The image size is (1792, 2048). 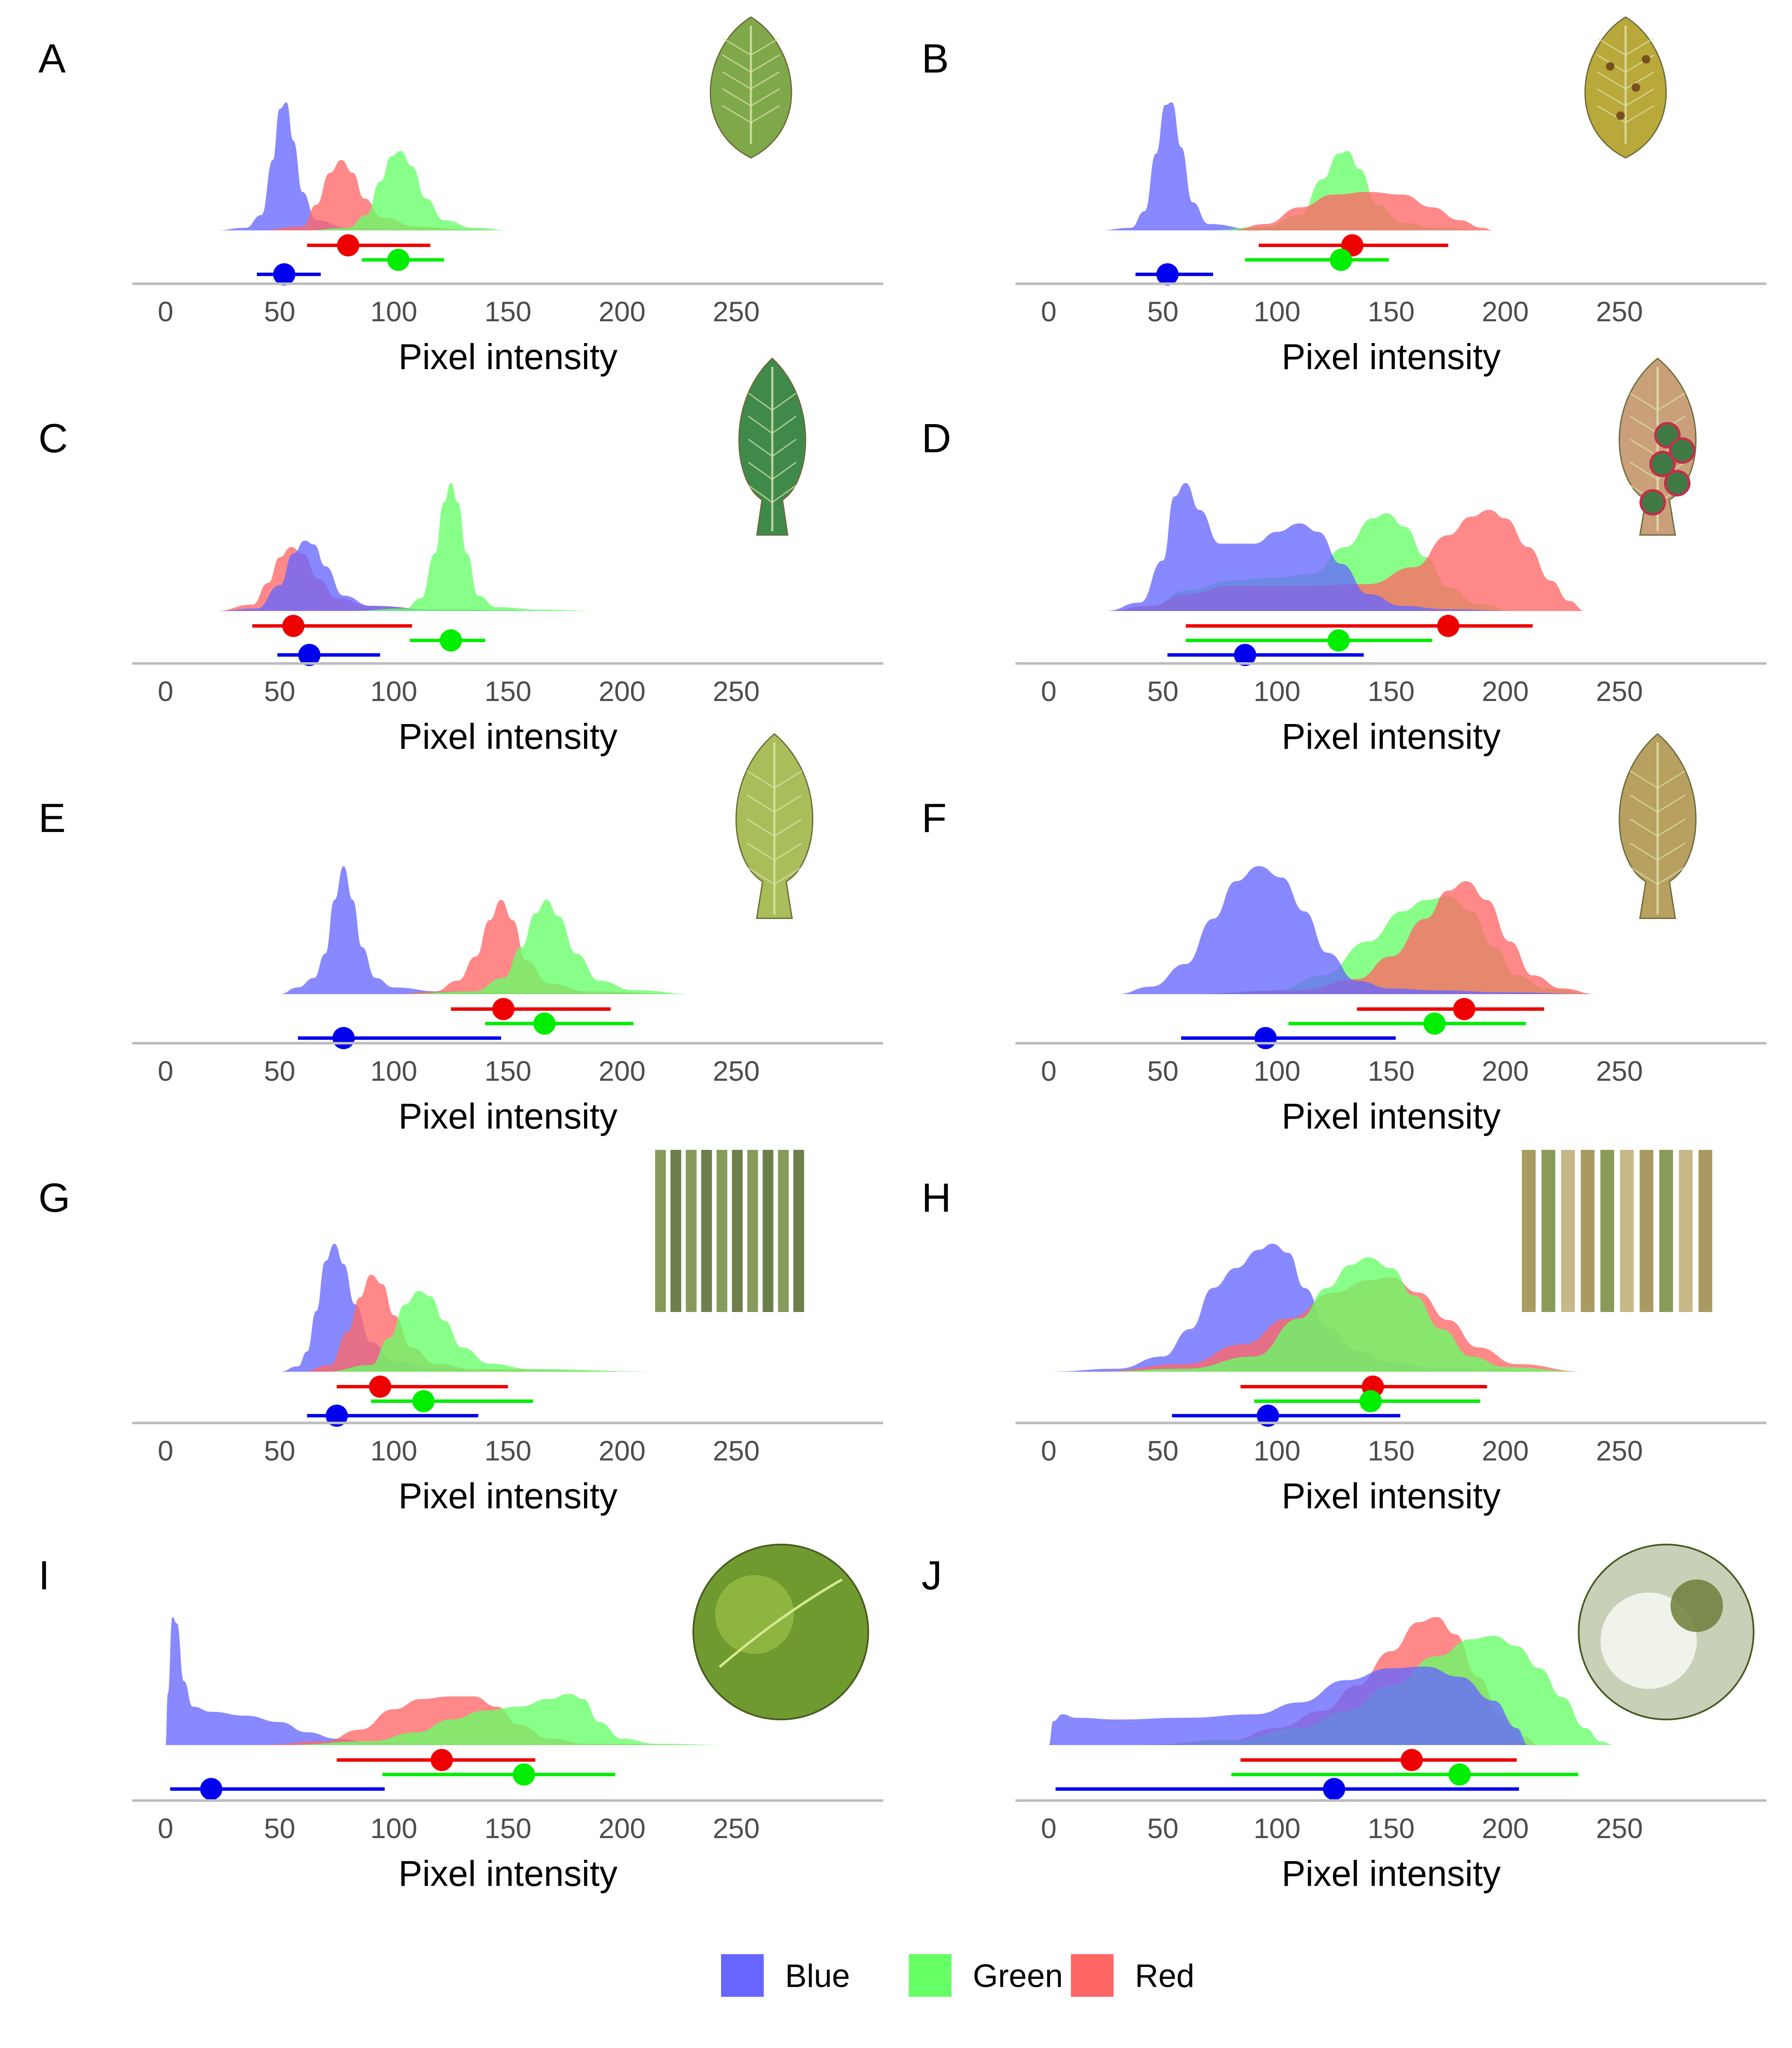 I want to click on panel-label: E, so click(x=52, y=818).